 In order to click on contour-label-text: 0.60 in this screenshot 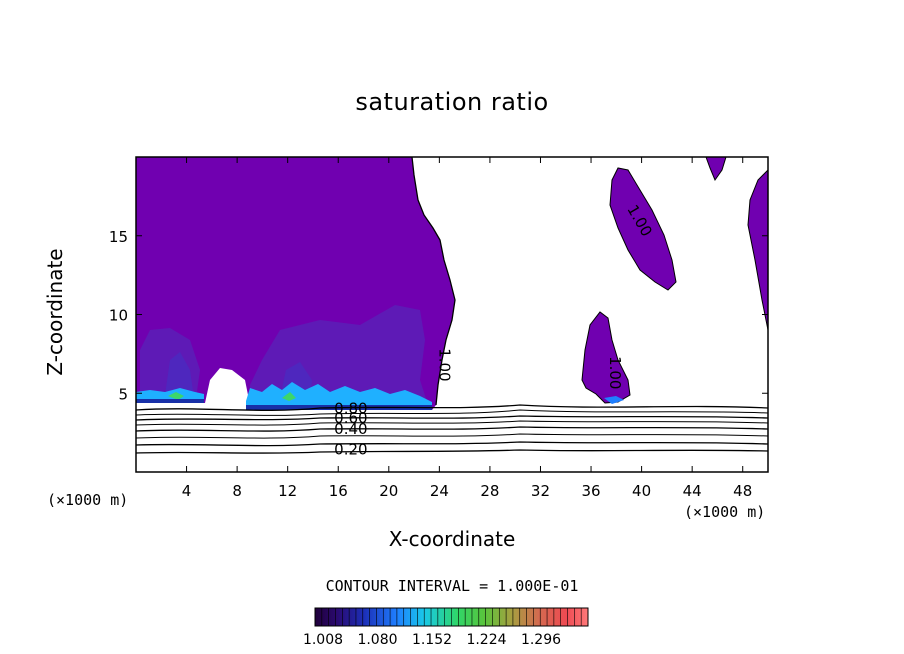, I will do `click(350, 418)`.